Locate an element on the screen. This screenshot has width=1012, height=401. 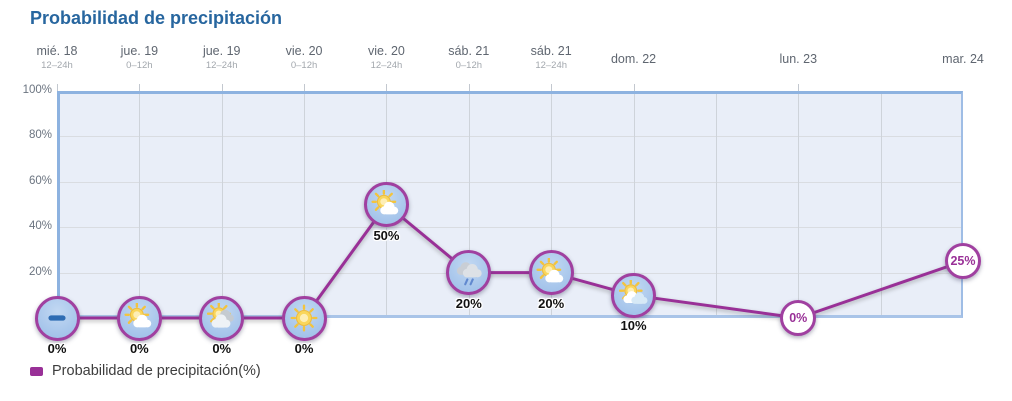
day-header: sáb. 21 12–24h is located at coordinates (551, 57).